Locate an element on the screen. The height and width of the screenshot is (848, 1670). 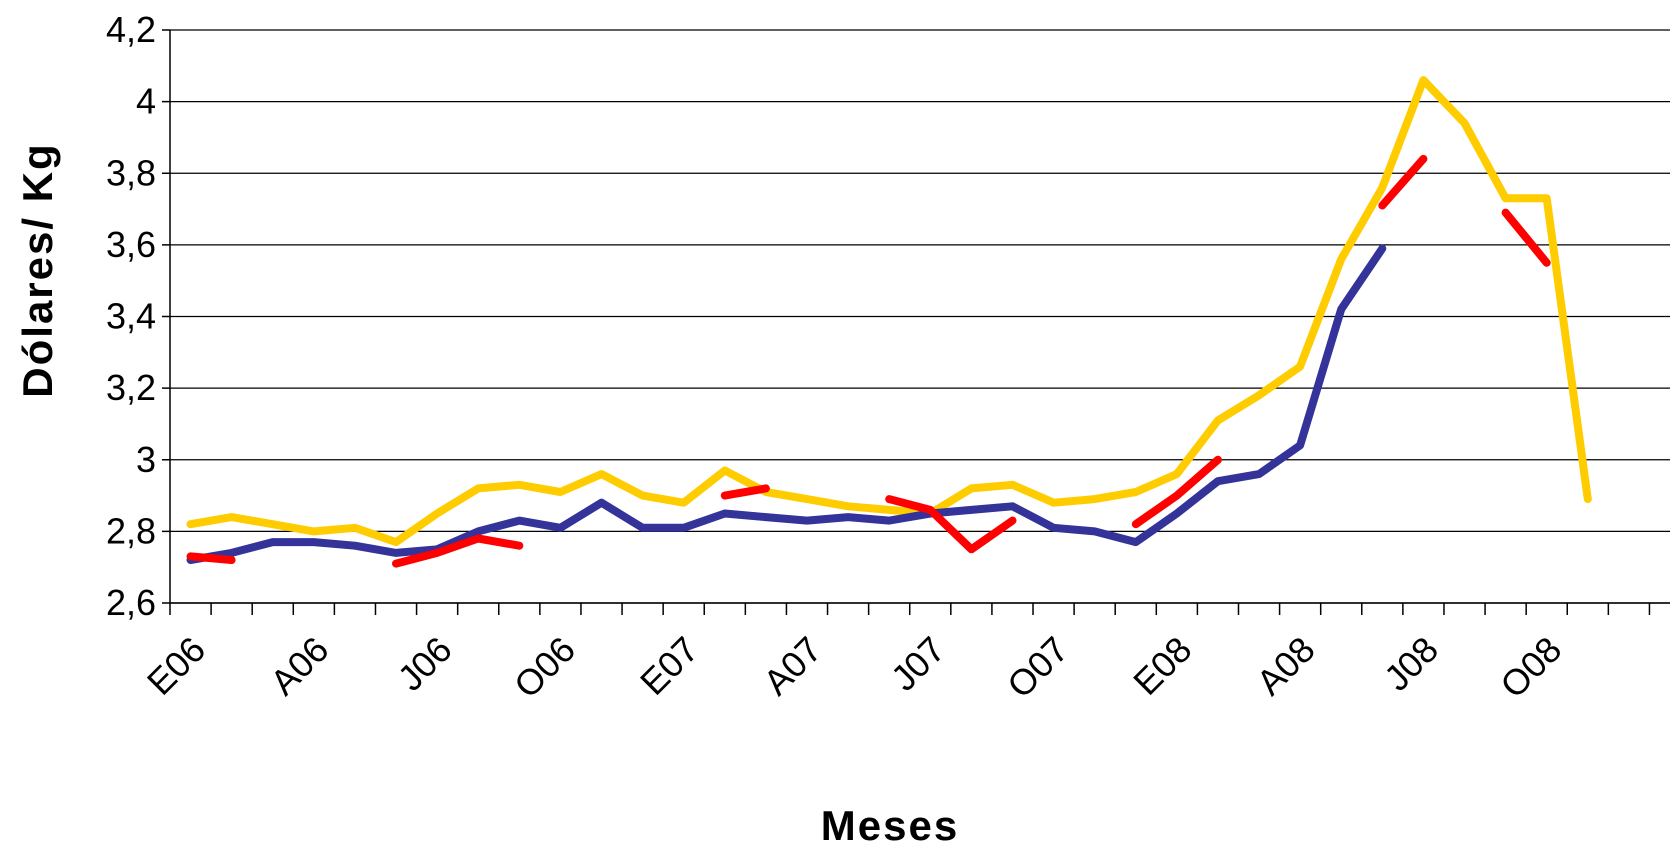
x-tick-label: E06 is located at coordinates (176, 666).